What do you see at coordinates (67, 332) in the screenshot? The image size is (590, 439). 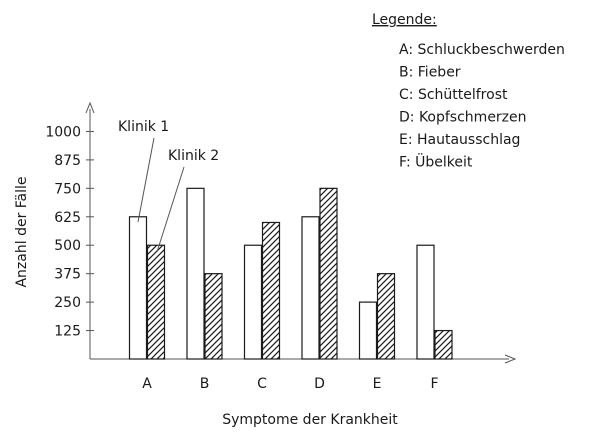 I see `y-tick-label-125: 125` at bounding box center [67, 332].